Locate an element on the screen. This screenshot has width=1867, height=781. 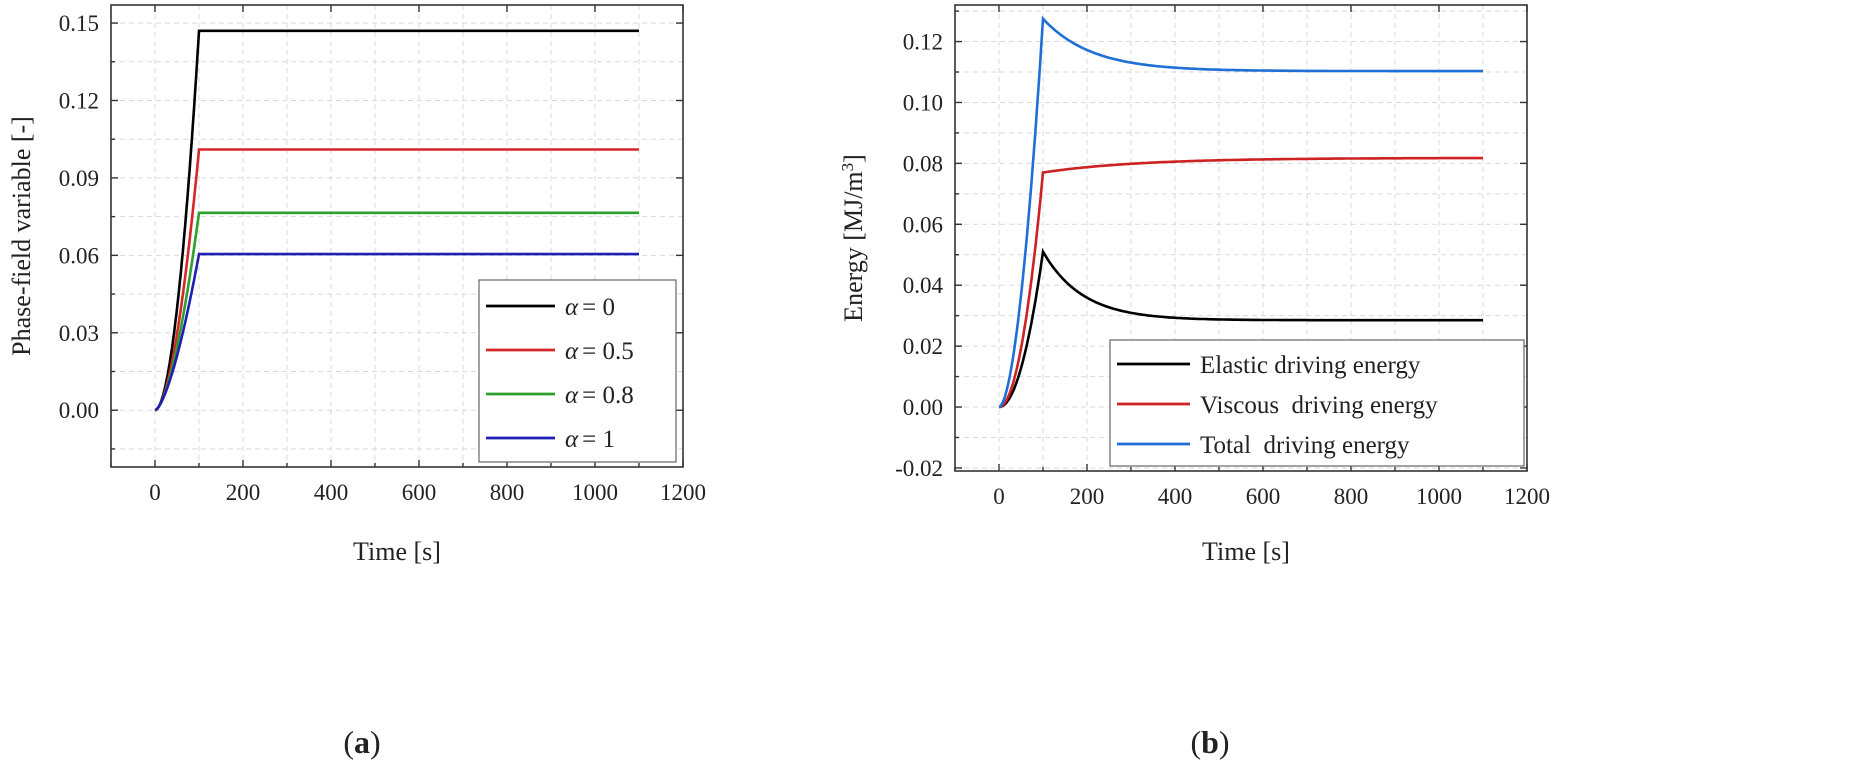
panel-b-label-open: ( is located at coordinates (1195, 742).